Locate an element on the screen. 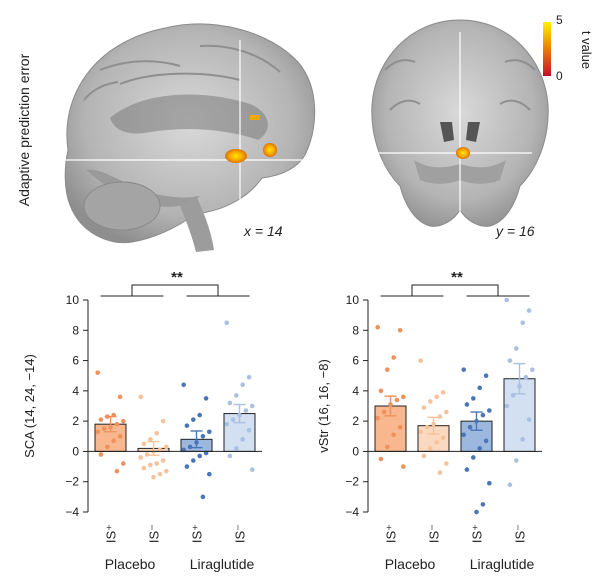 The image size is (600, 583). colorbar-gradient is located at coordinates (547, 49).